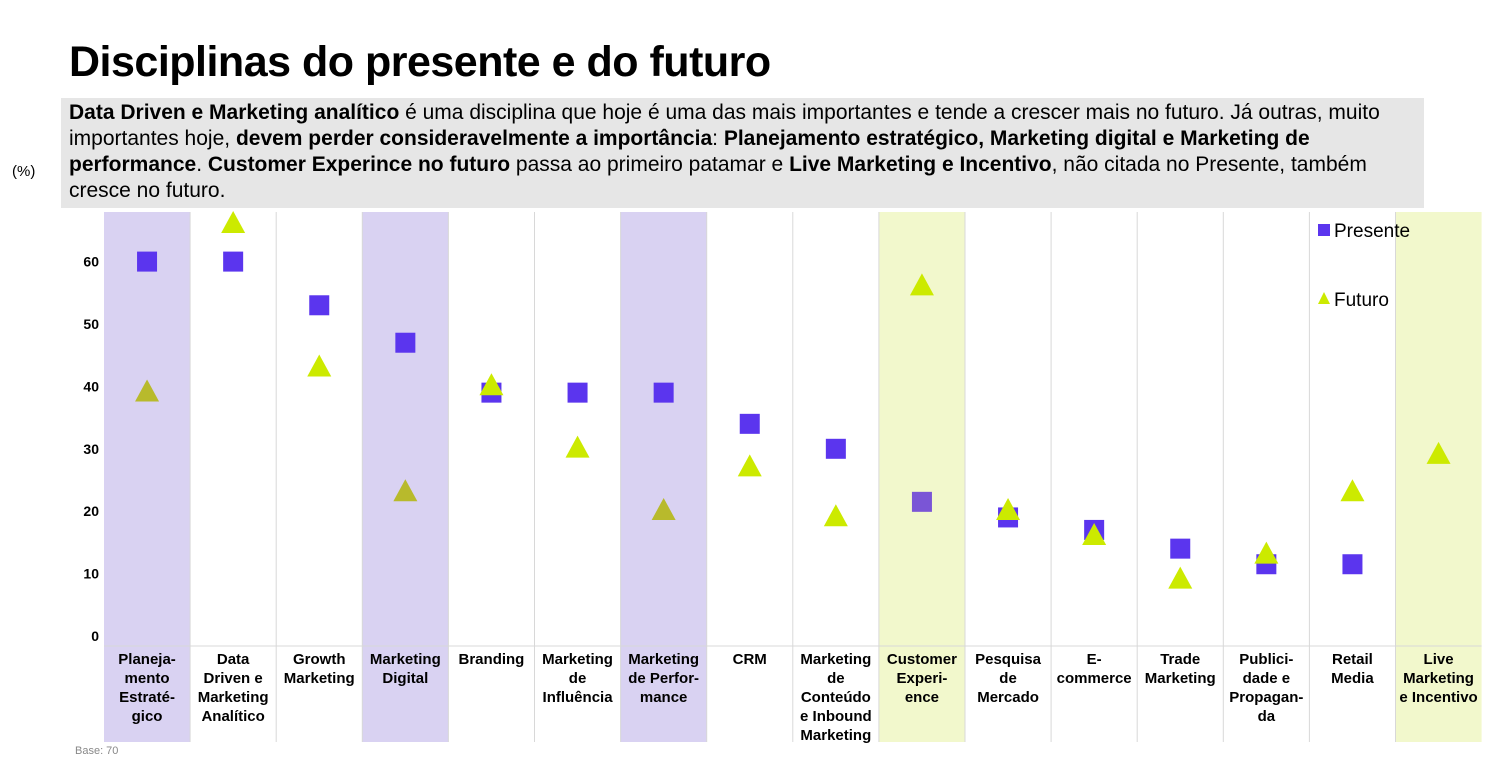 The height and width of the screenshot is (771, 1504). I want to click on category-label: Branding, so click(491, 659).